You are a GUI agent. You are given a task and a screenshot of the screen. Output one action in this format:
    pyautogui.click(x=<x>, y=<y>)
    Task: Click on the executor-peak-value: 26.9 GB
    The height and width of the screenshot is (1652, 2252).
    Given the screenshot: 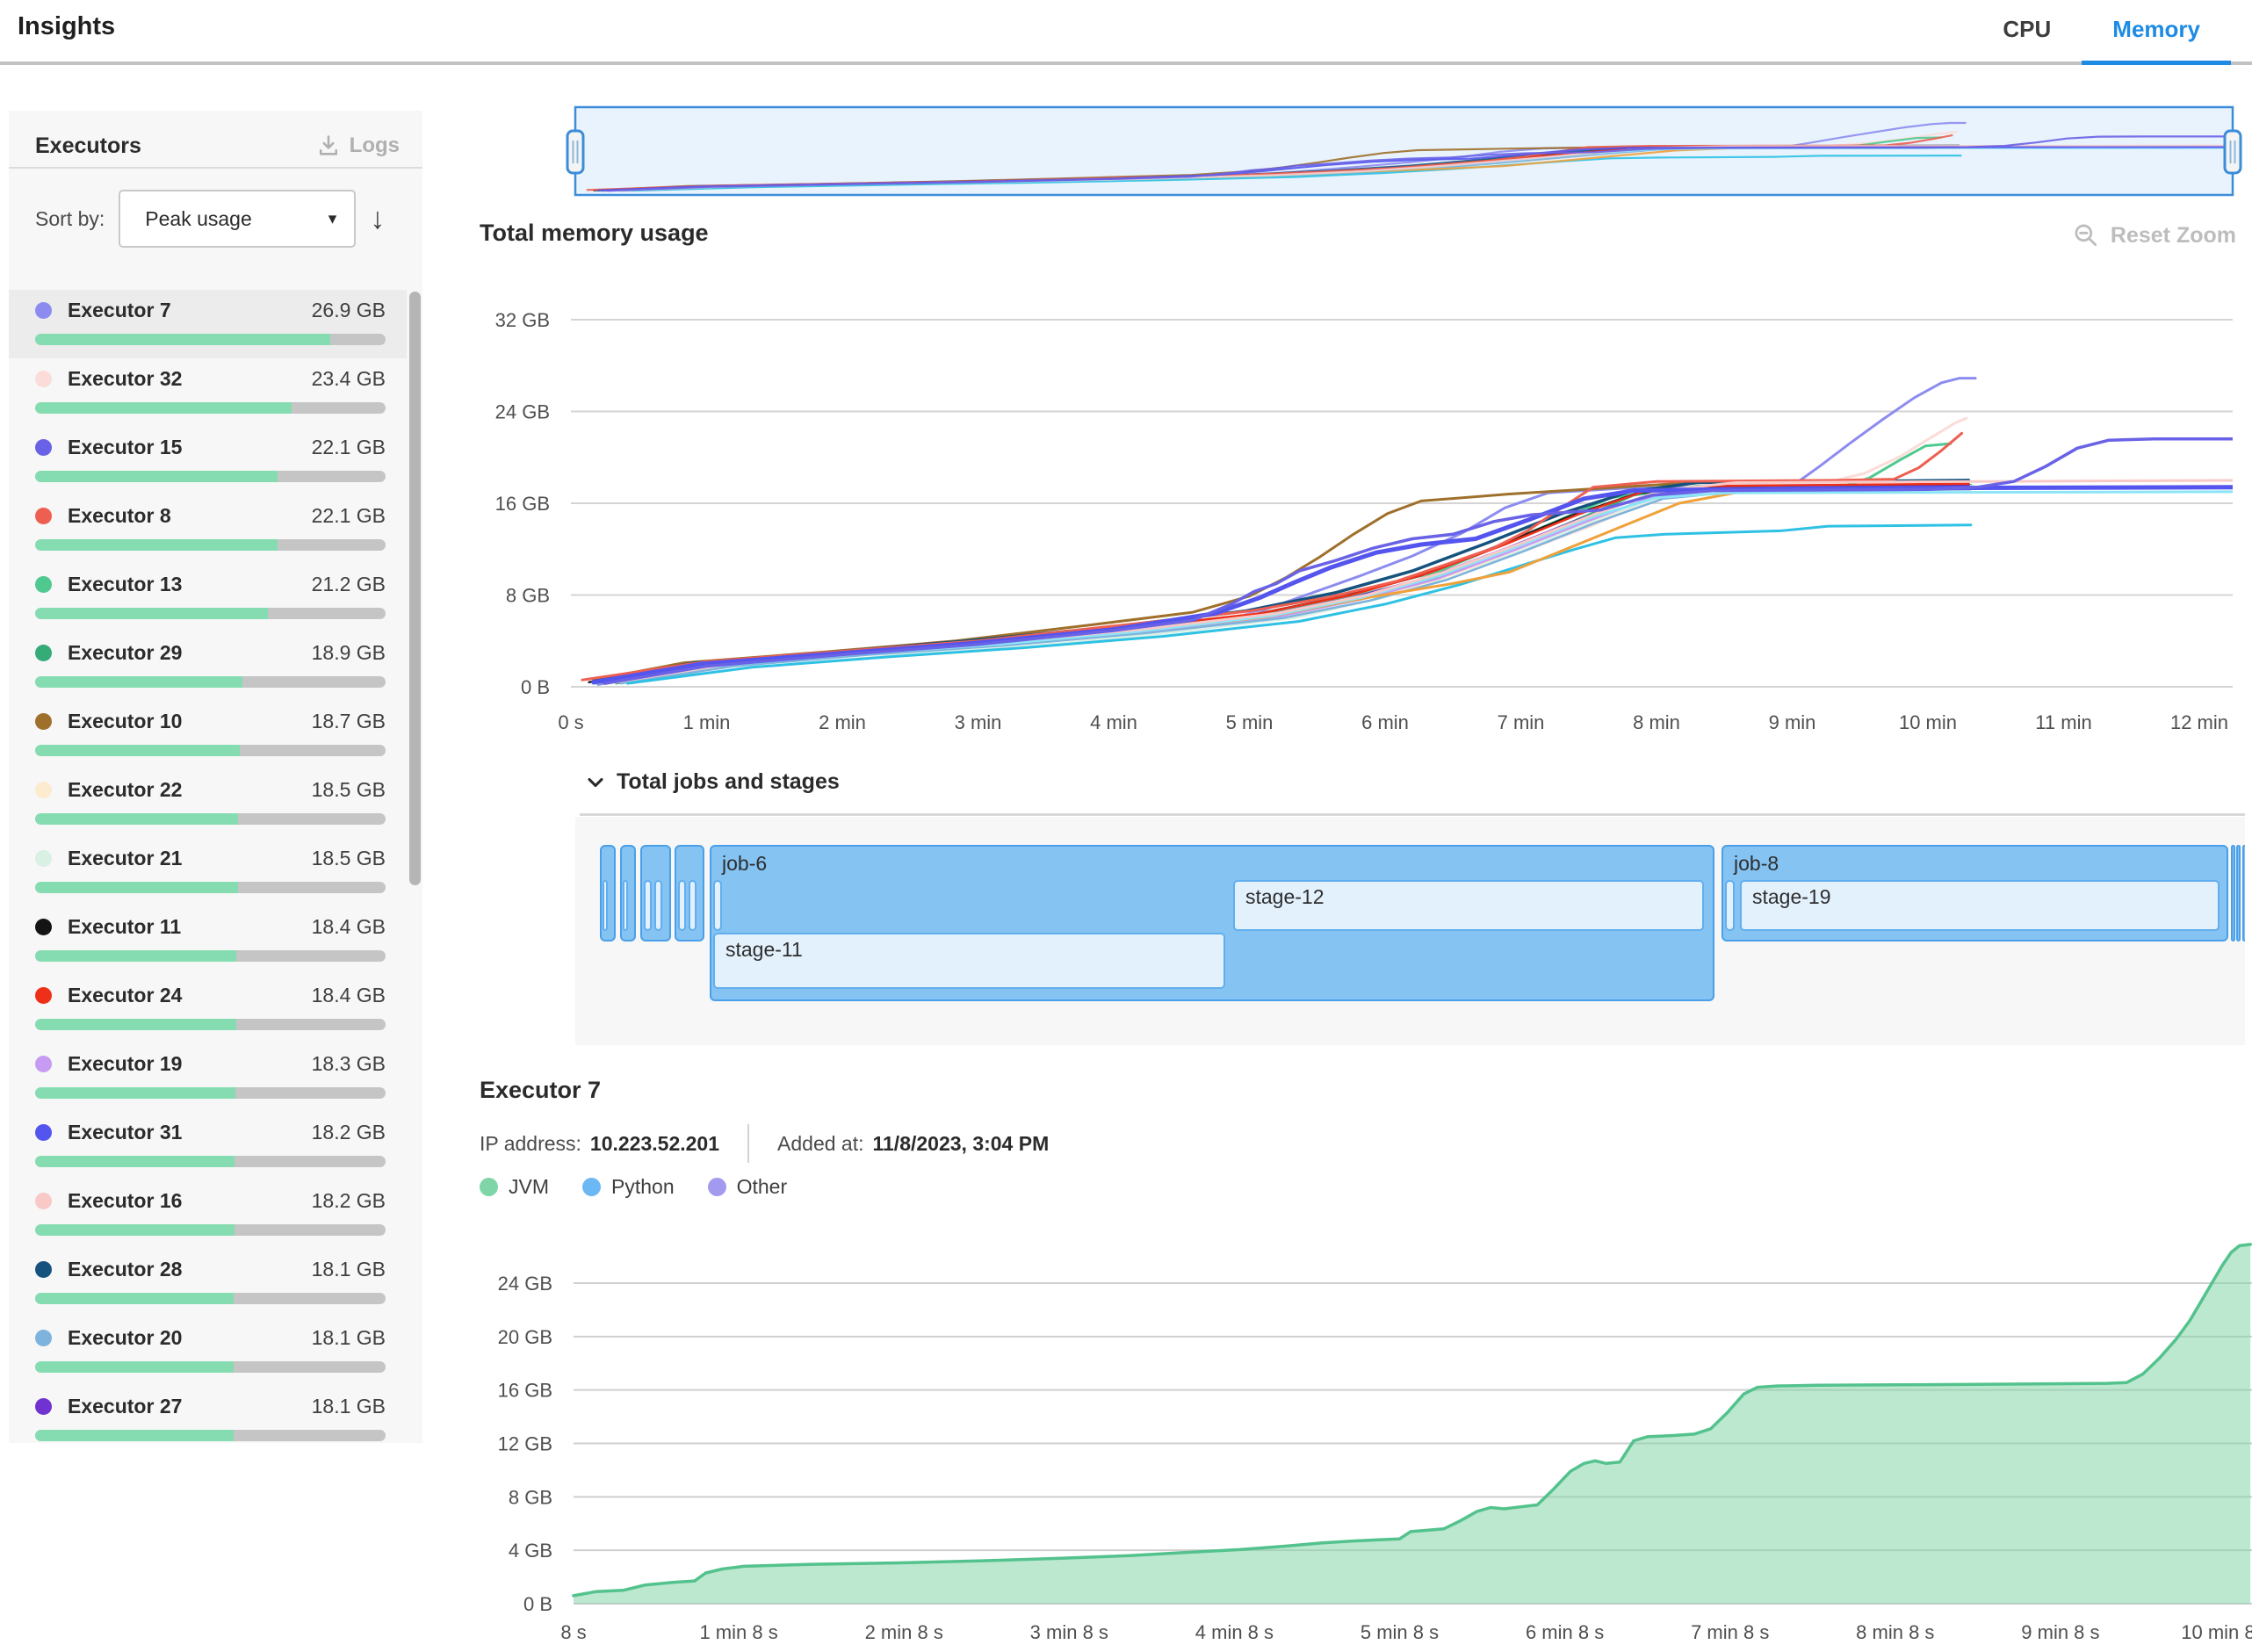 What is the action you would take?
    pyautogui.click(x=348, y=309)
    